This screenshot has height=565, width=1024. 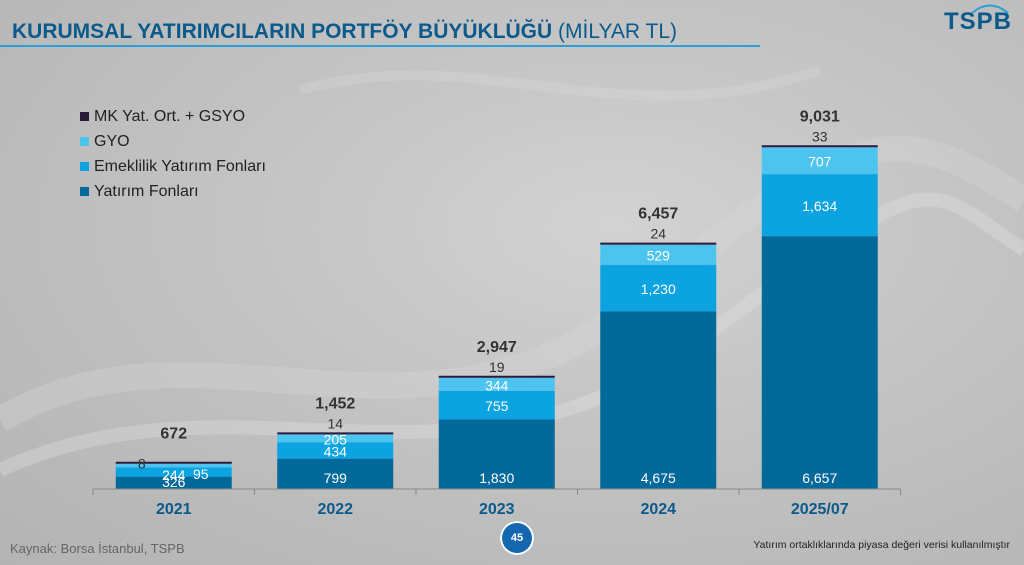 I want to click on legend-label: MK Yat. Ort. + GSYO, so click(x=170, y=116).